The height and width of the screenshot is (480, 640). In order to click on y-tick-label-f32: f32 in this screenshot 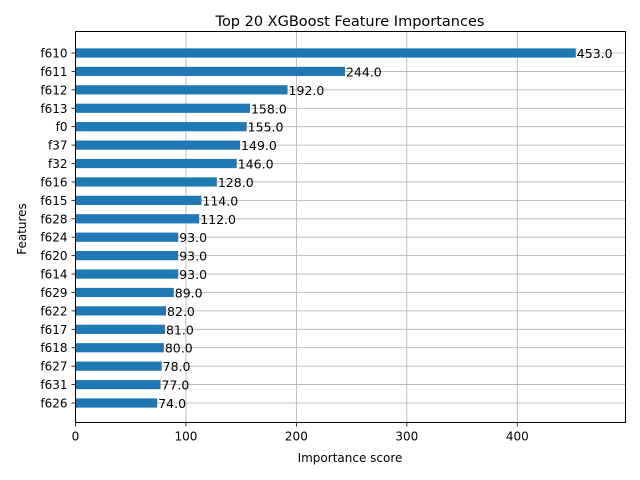, I will do `click(58, 164)`.